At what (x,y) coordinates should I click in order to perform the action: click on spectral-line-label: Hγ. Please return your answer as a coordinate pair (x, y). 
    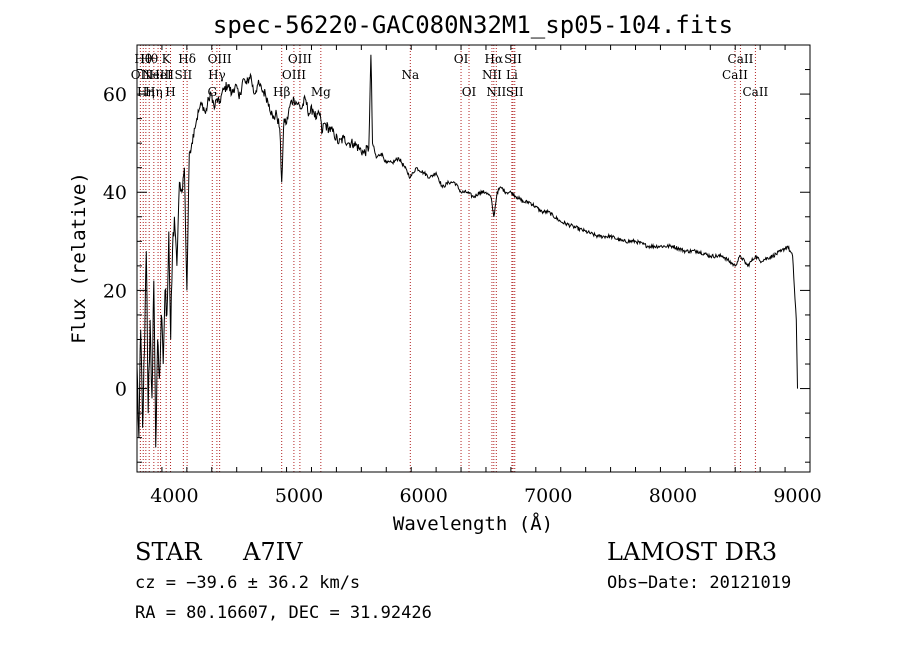
    Looking at the image, I should click on (217, 75).